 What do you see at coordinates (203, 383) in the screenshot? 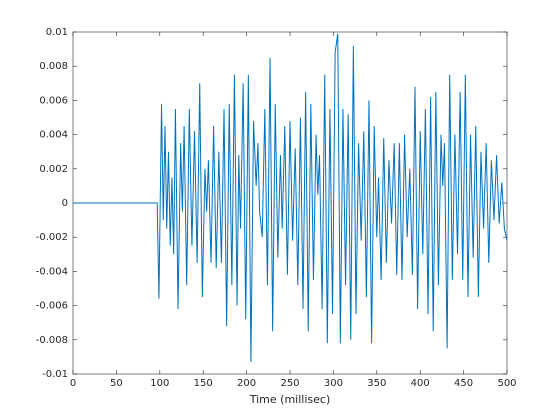
I see `x-tick-label: 150` at bounding box center [203, 383].